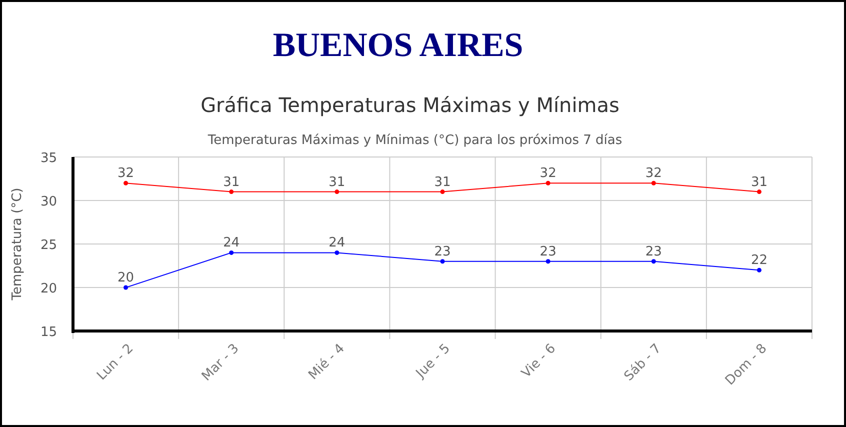 Image resolution: width=846 pixels, height=427 pixels. Describe the element at coordinates (115, 362) in the screenshot. I see `x-tick-label: Lun - 2` at that location.